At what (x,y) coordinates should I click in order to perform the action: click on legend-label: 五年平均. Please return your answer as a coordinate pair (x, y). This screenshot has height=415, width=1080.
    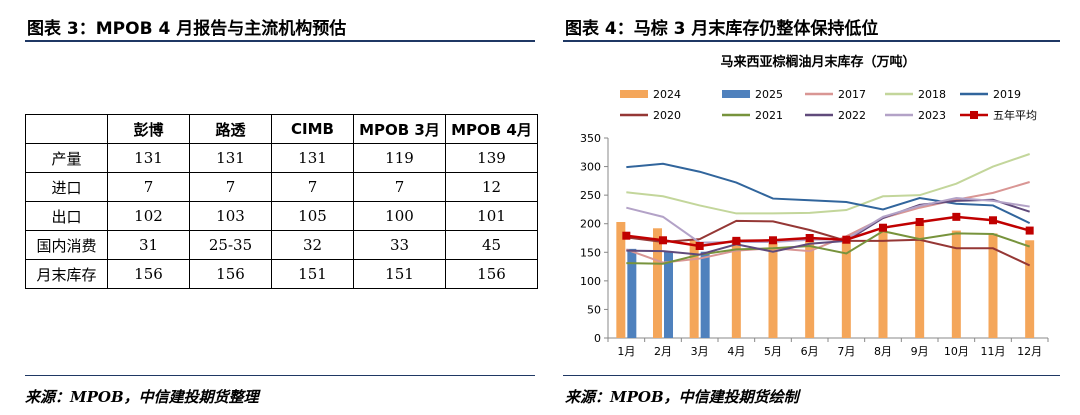
    Looking at the image, I should click on (1015, 115).